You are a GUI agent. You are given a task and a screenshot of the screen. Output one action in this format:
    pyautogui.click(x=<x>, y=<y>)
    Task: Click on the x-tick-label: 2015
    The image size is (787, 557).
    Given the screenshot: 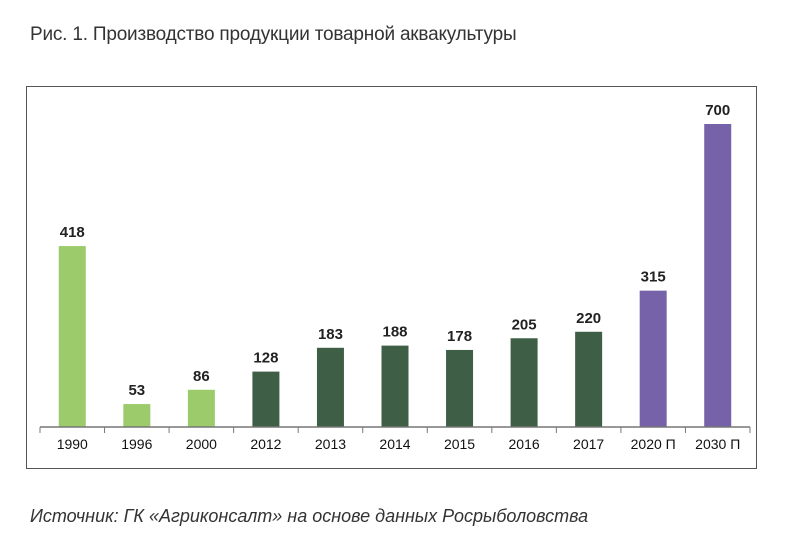 What is the action you would take?
    pyautogui.click(x=459, y=444)
    